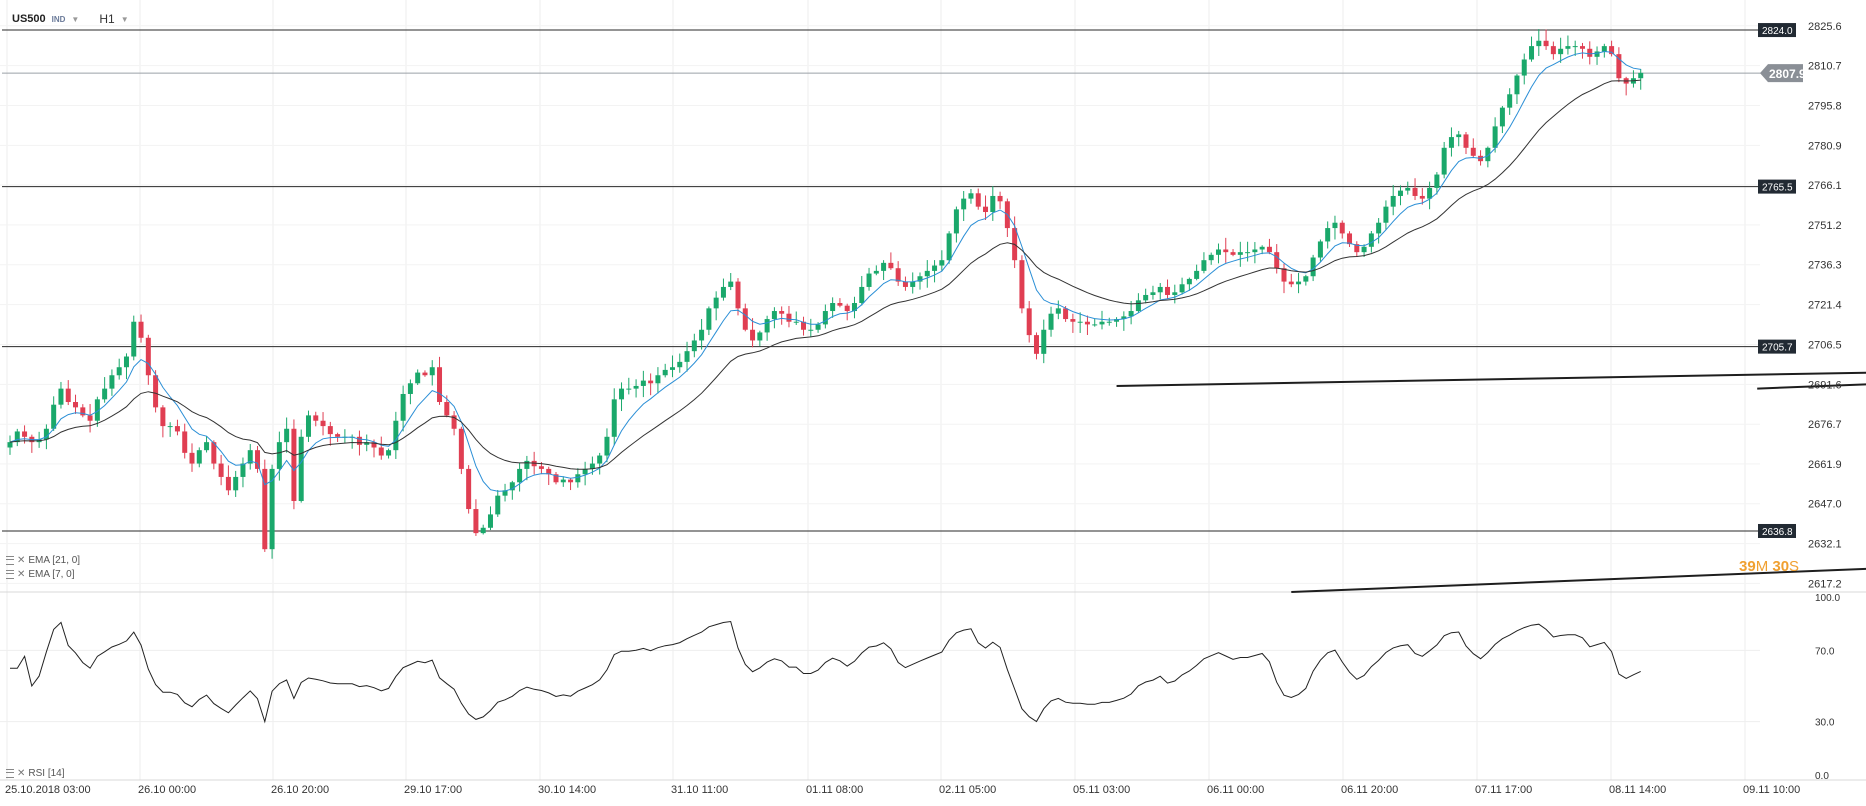 The image size is (1866, 806). I want to click on indicator-legend-ema7: ✕ EMA [7, 0], so click(40, 574).